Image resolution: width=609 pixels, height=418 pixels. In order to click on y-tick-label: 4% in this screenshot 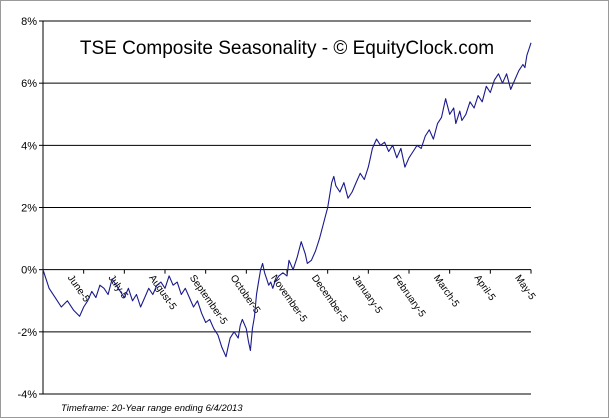, I will do `click(29, 146)`.